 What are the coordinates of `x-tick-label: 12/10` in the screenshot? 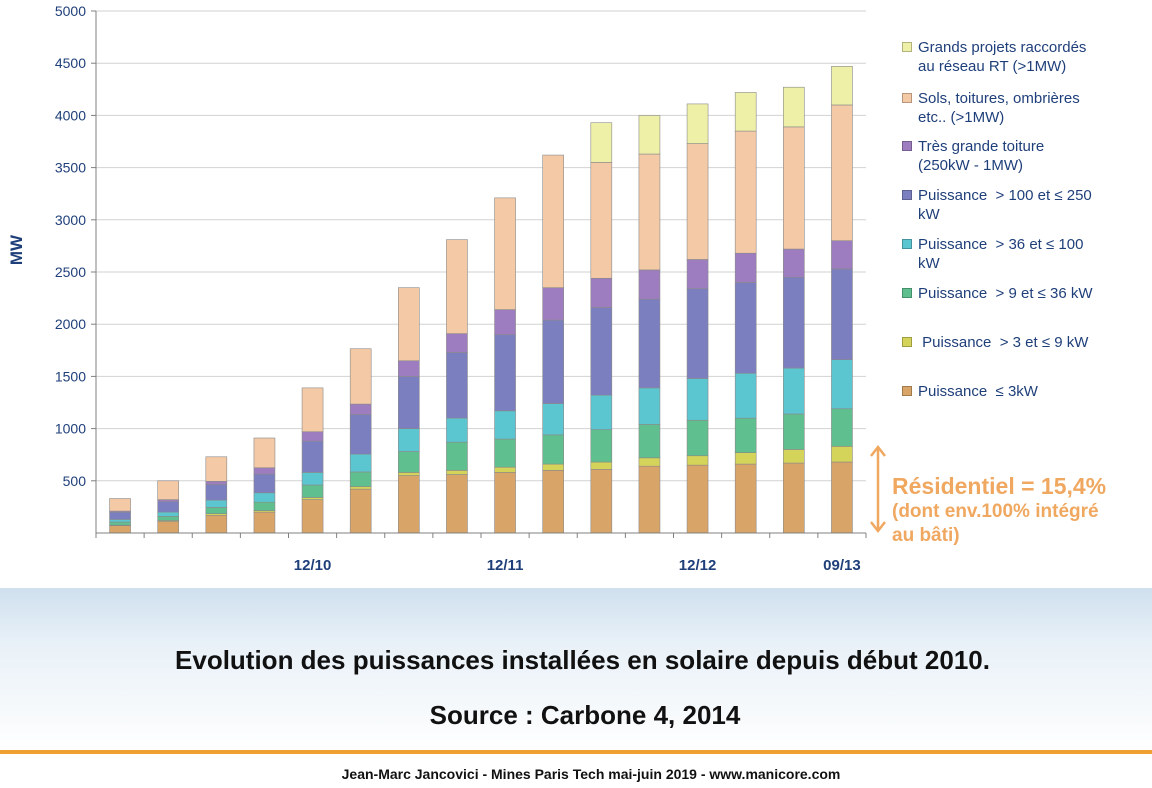 It's located at (313, 565).